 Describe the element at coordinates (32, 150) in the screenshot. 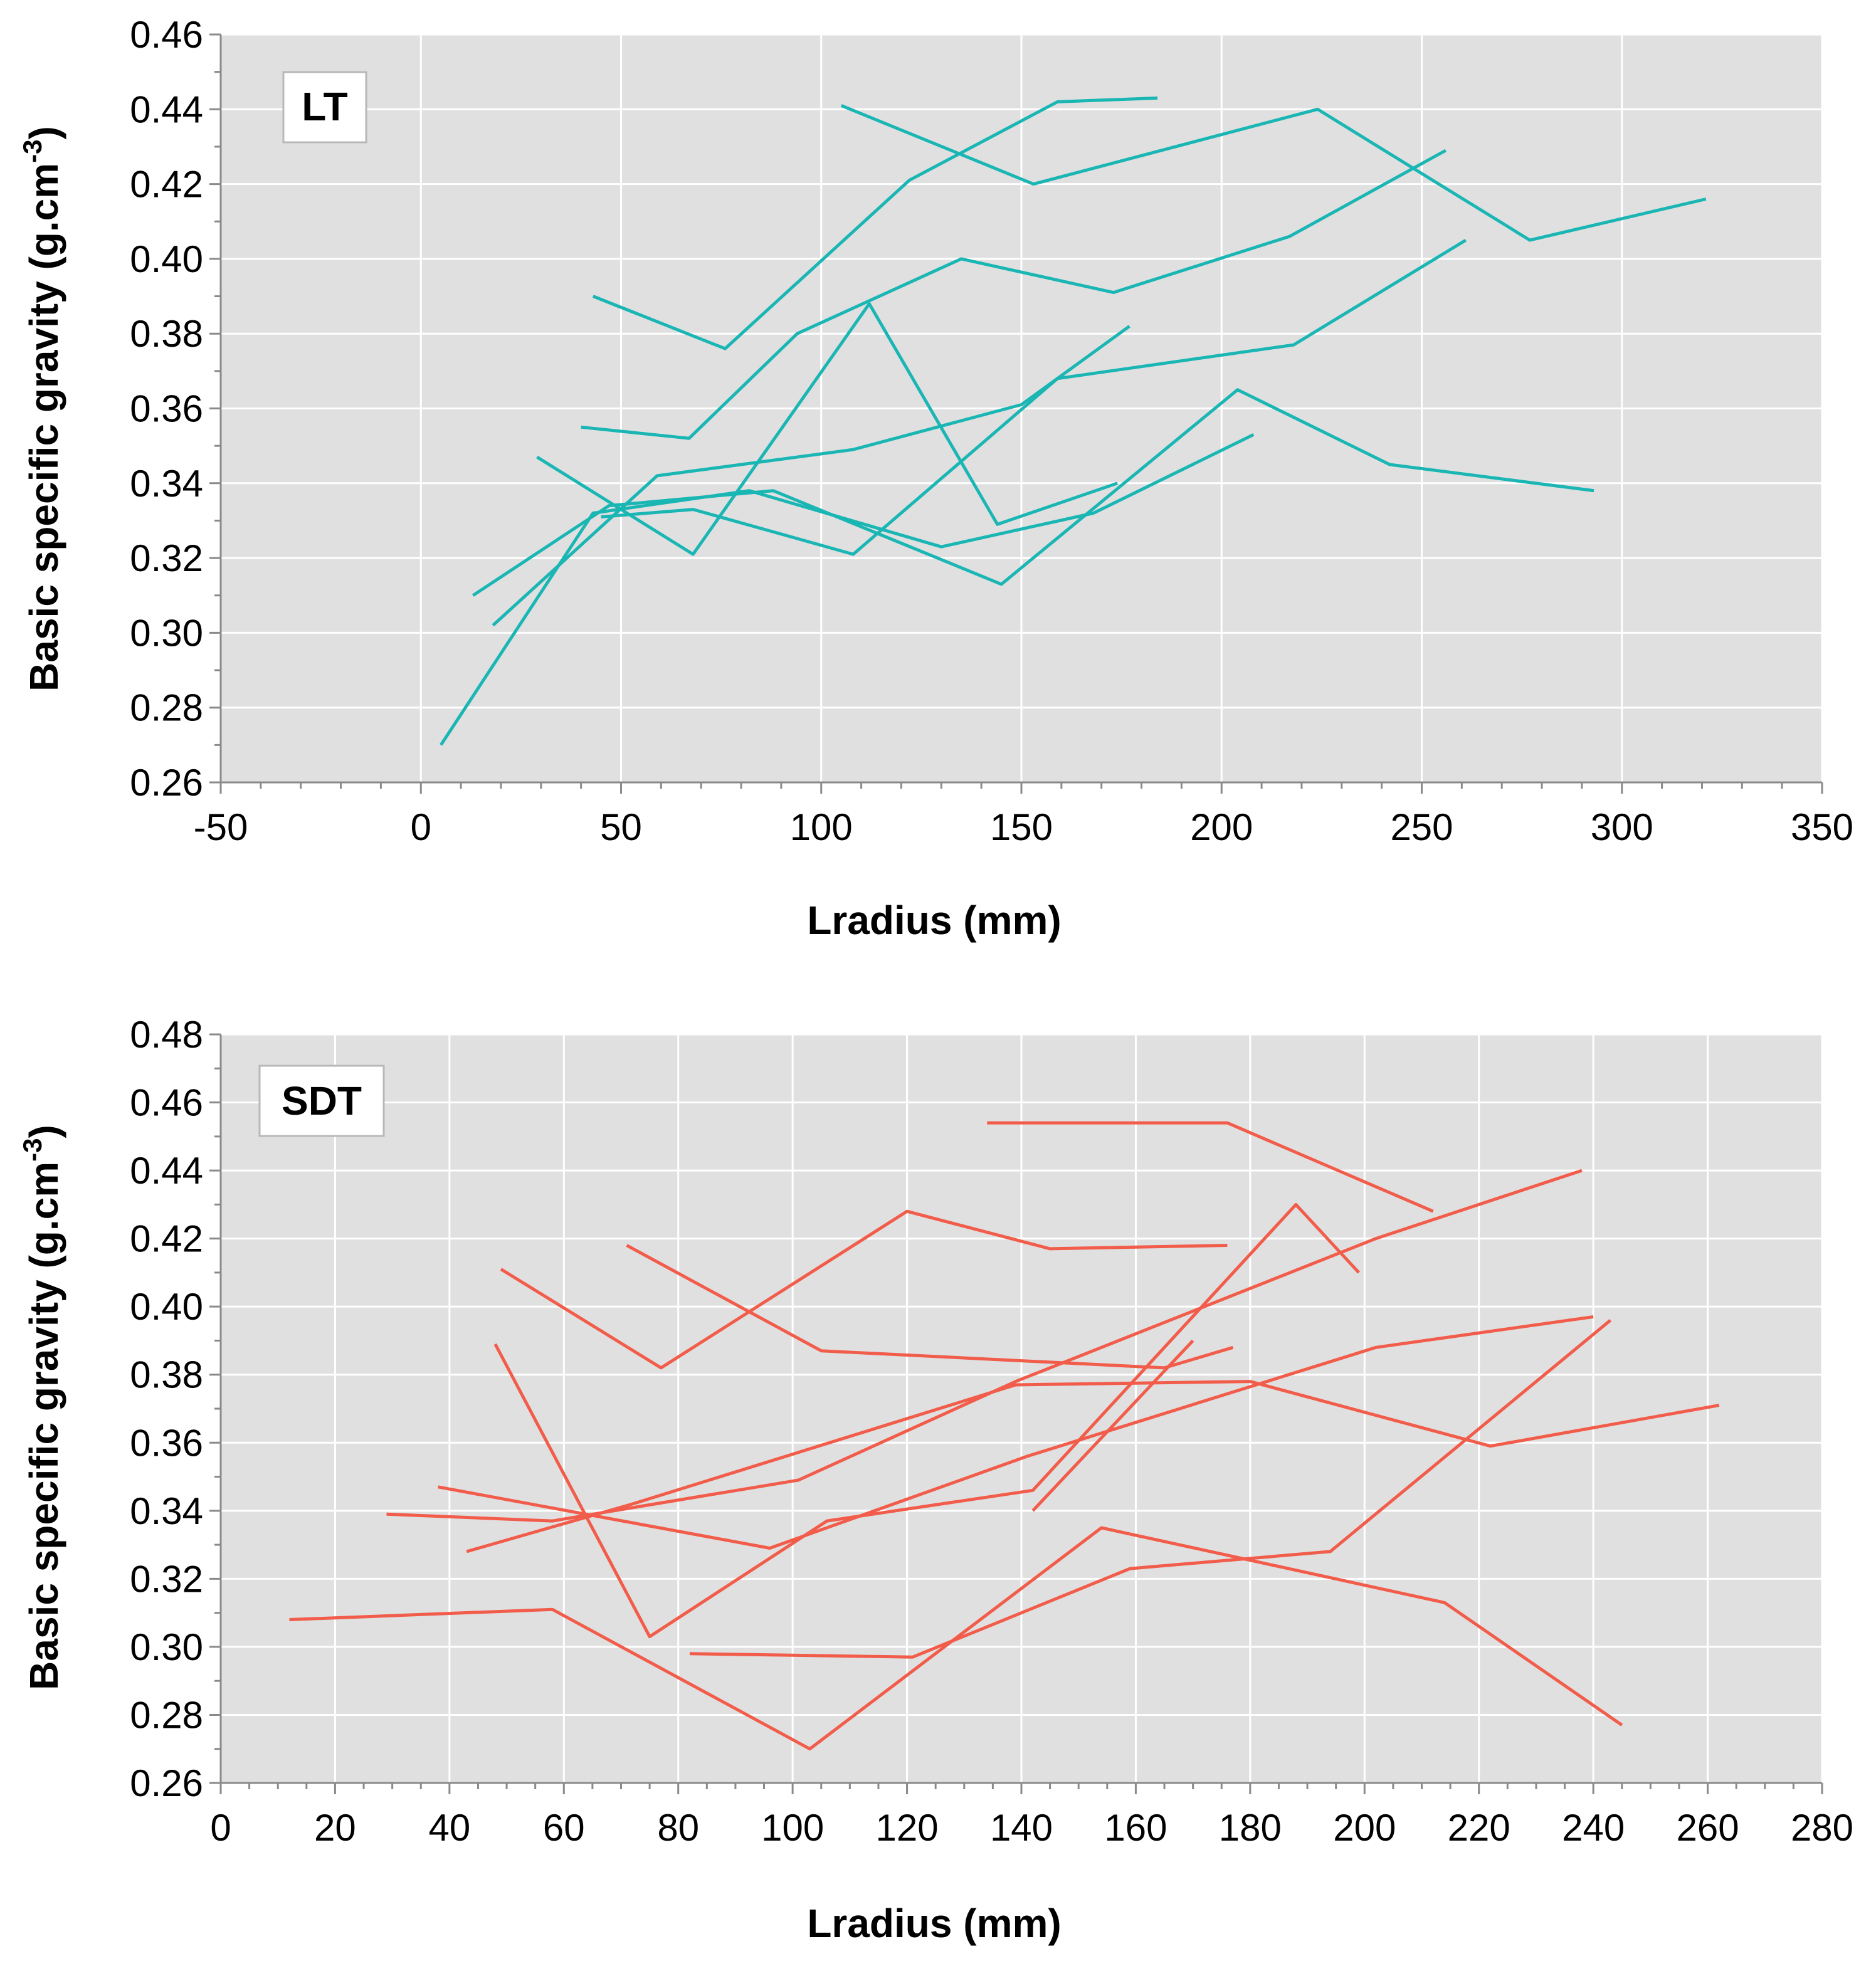

I see `lt-y-axis-title-sup: -3` at that location.